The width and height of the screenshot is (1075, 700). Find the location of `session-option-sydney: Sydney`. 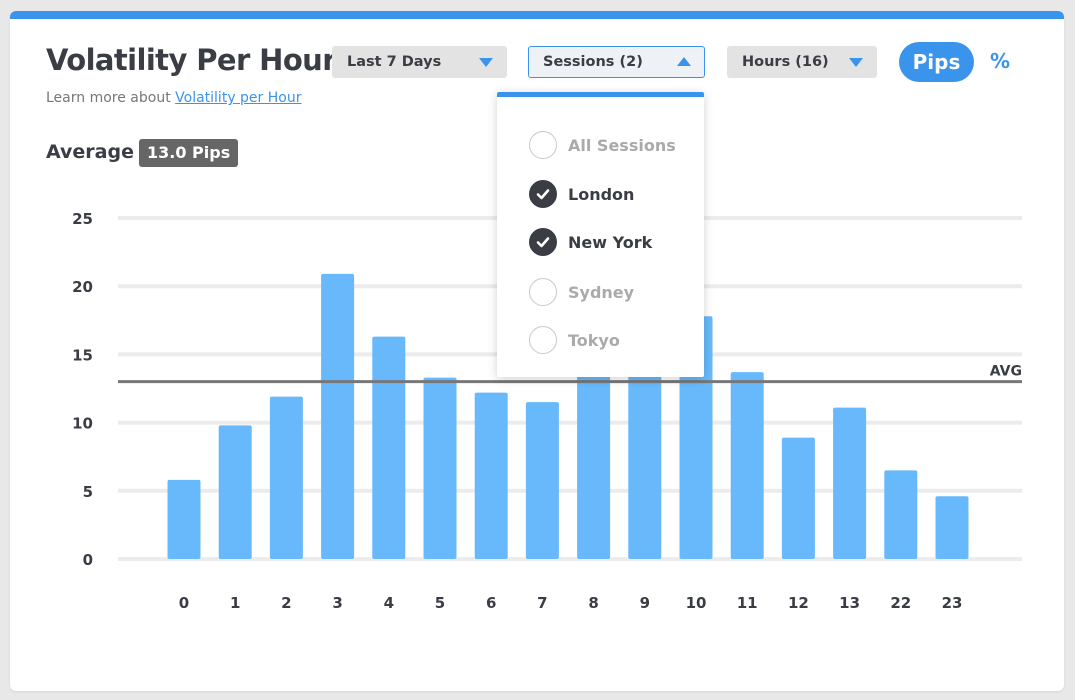

session-option-sydney: Sydney is located at coordinates (581, 292).